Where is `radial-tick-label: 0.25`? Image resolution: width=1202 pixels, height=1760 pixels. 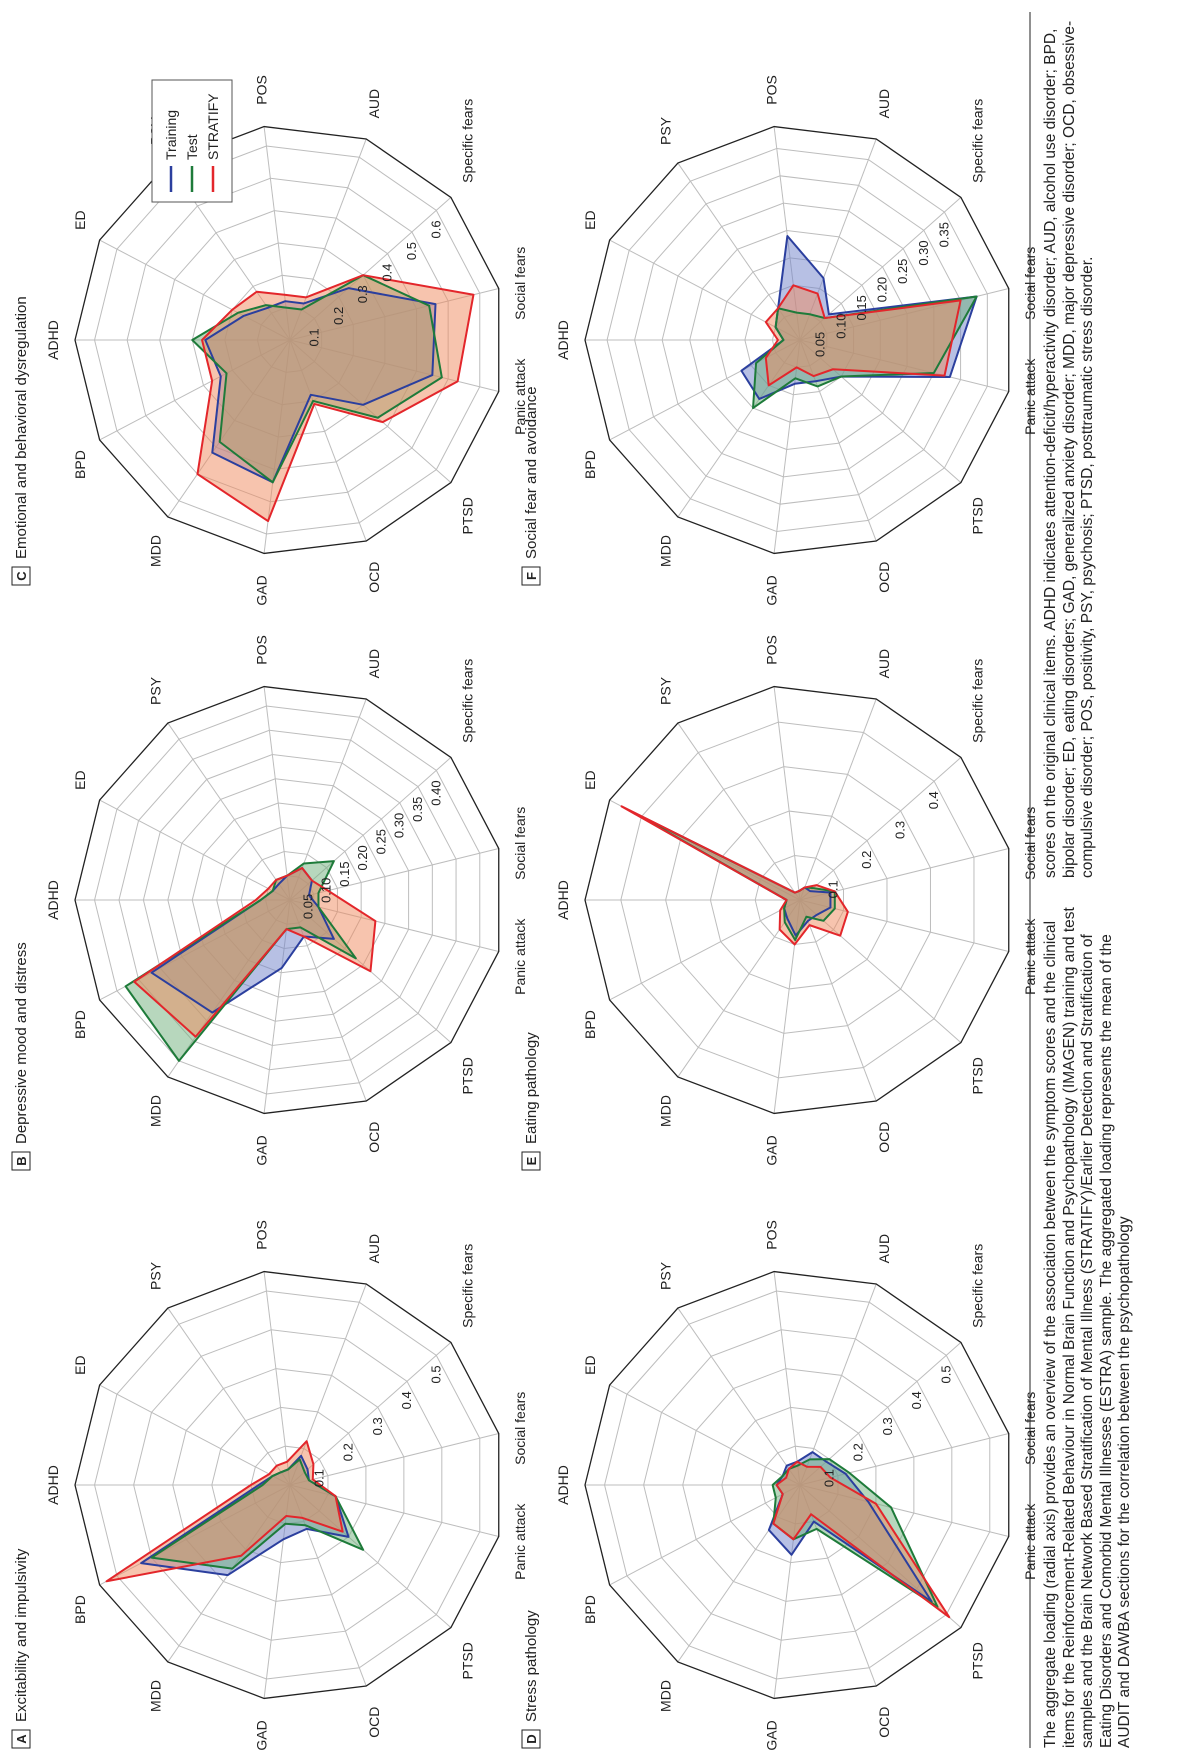
radial-tick-label: 0.25 is located at coordinates (902, 271).